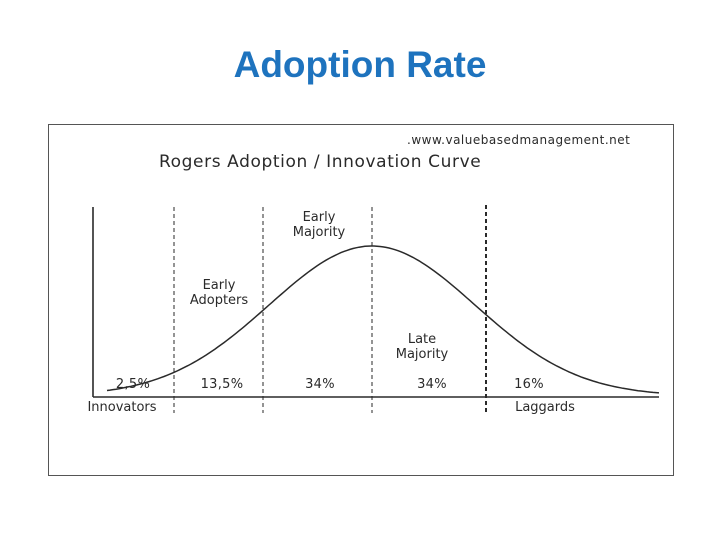 This screenshot has height=540, width=720. I want to click on early-adopters-label: Early Adopters, so click(219, 293).